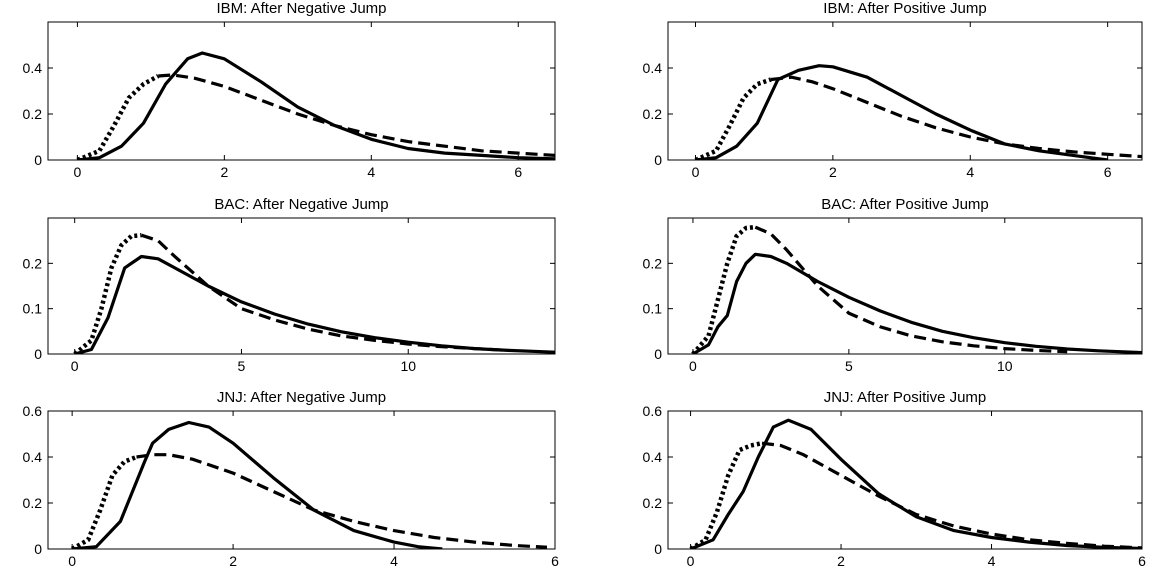 Image resolution: width=1157 pixels, height=576 pixels. Describe the element at coordinates (905, 397) in the screenshot. I see `chart-title: JNJ: After Positive Jump` at that location.